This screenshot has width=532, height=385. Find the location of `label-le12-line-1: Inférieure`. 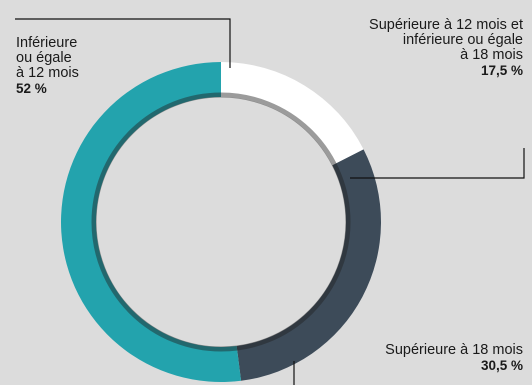

label-le12-line-1: Inférieure is located at coordinates (47, 43).